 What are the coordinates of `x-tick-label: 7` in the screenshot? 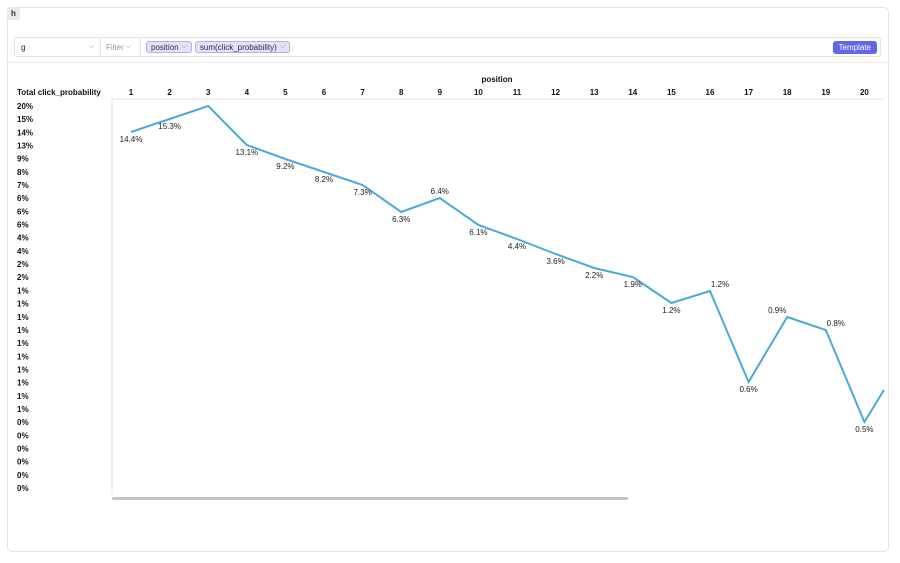 It's located at (362, 92).